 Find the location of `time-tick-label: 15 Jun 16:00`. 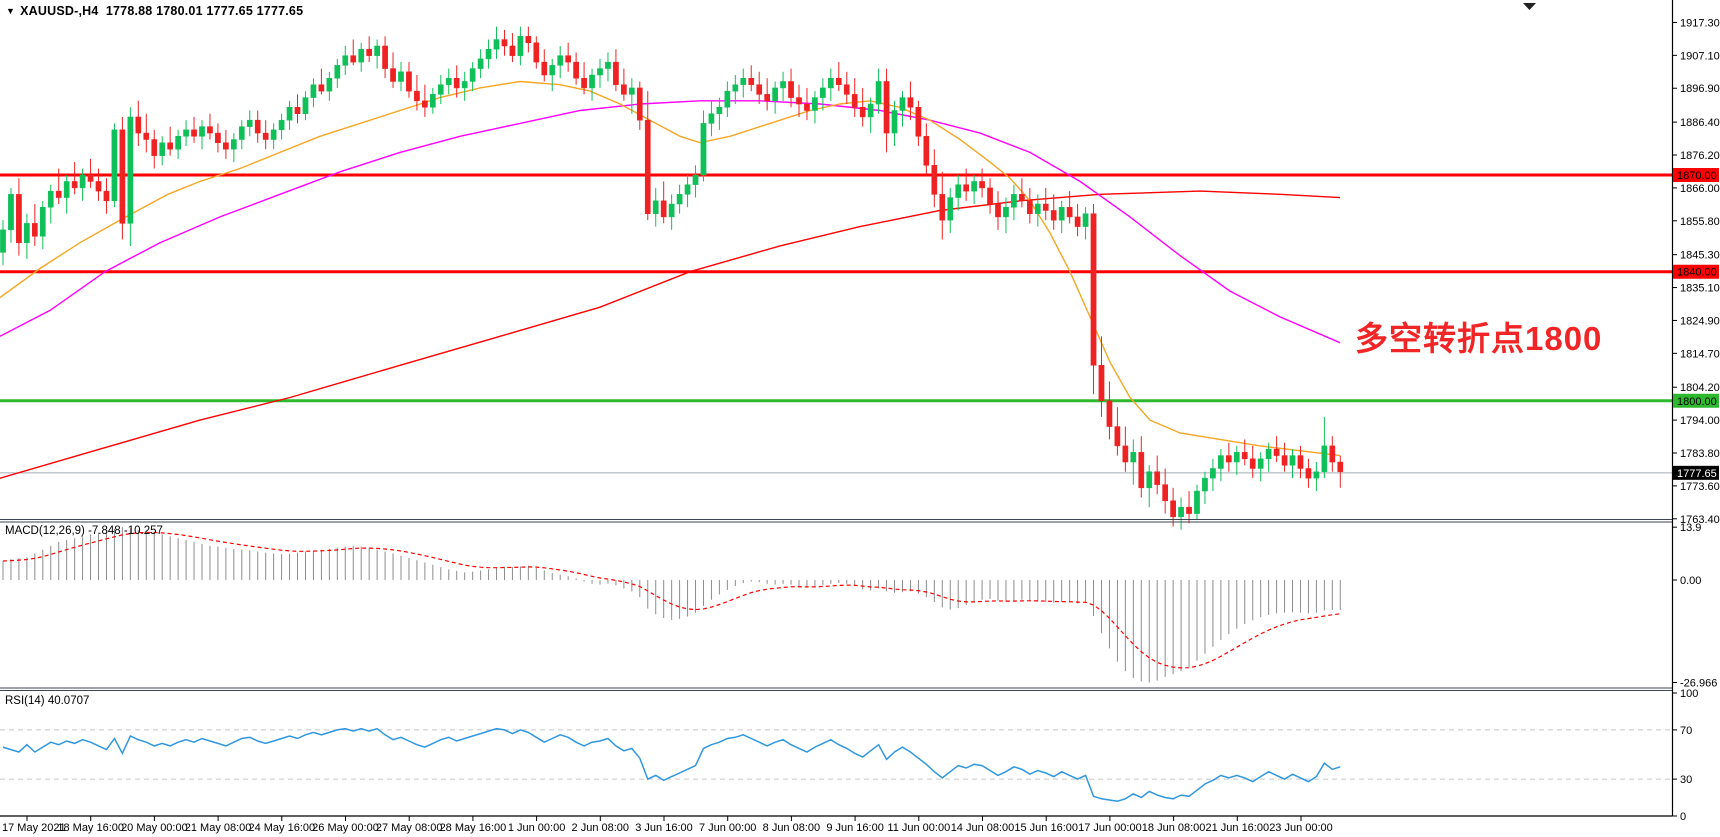

time-tick-label: 15 Jun 16:00 is located at coordinates (1046, 828).